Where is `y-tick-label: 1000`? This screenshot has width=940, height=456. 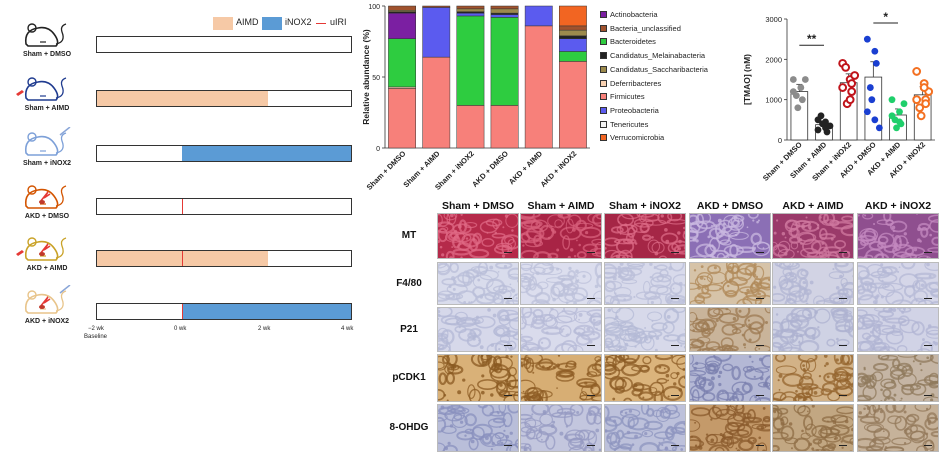 y-tick-label: 1000 is located at coordinates (773, 100).